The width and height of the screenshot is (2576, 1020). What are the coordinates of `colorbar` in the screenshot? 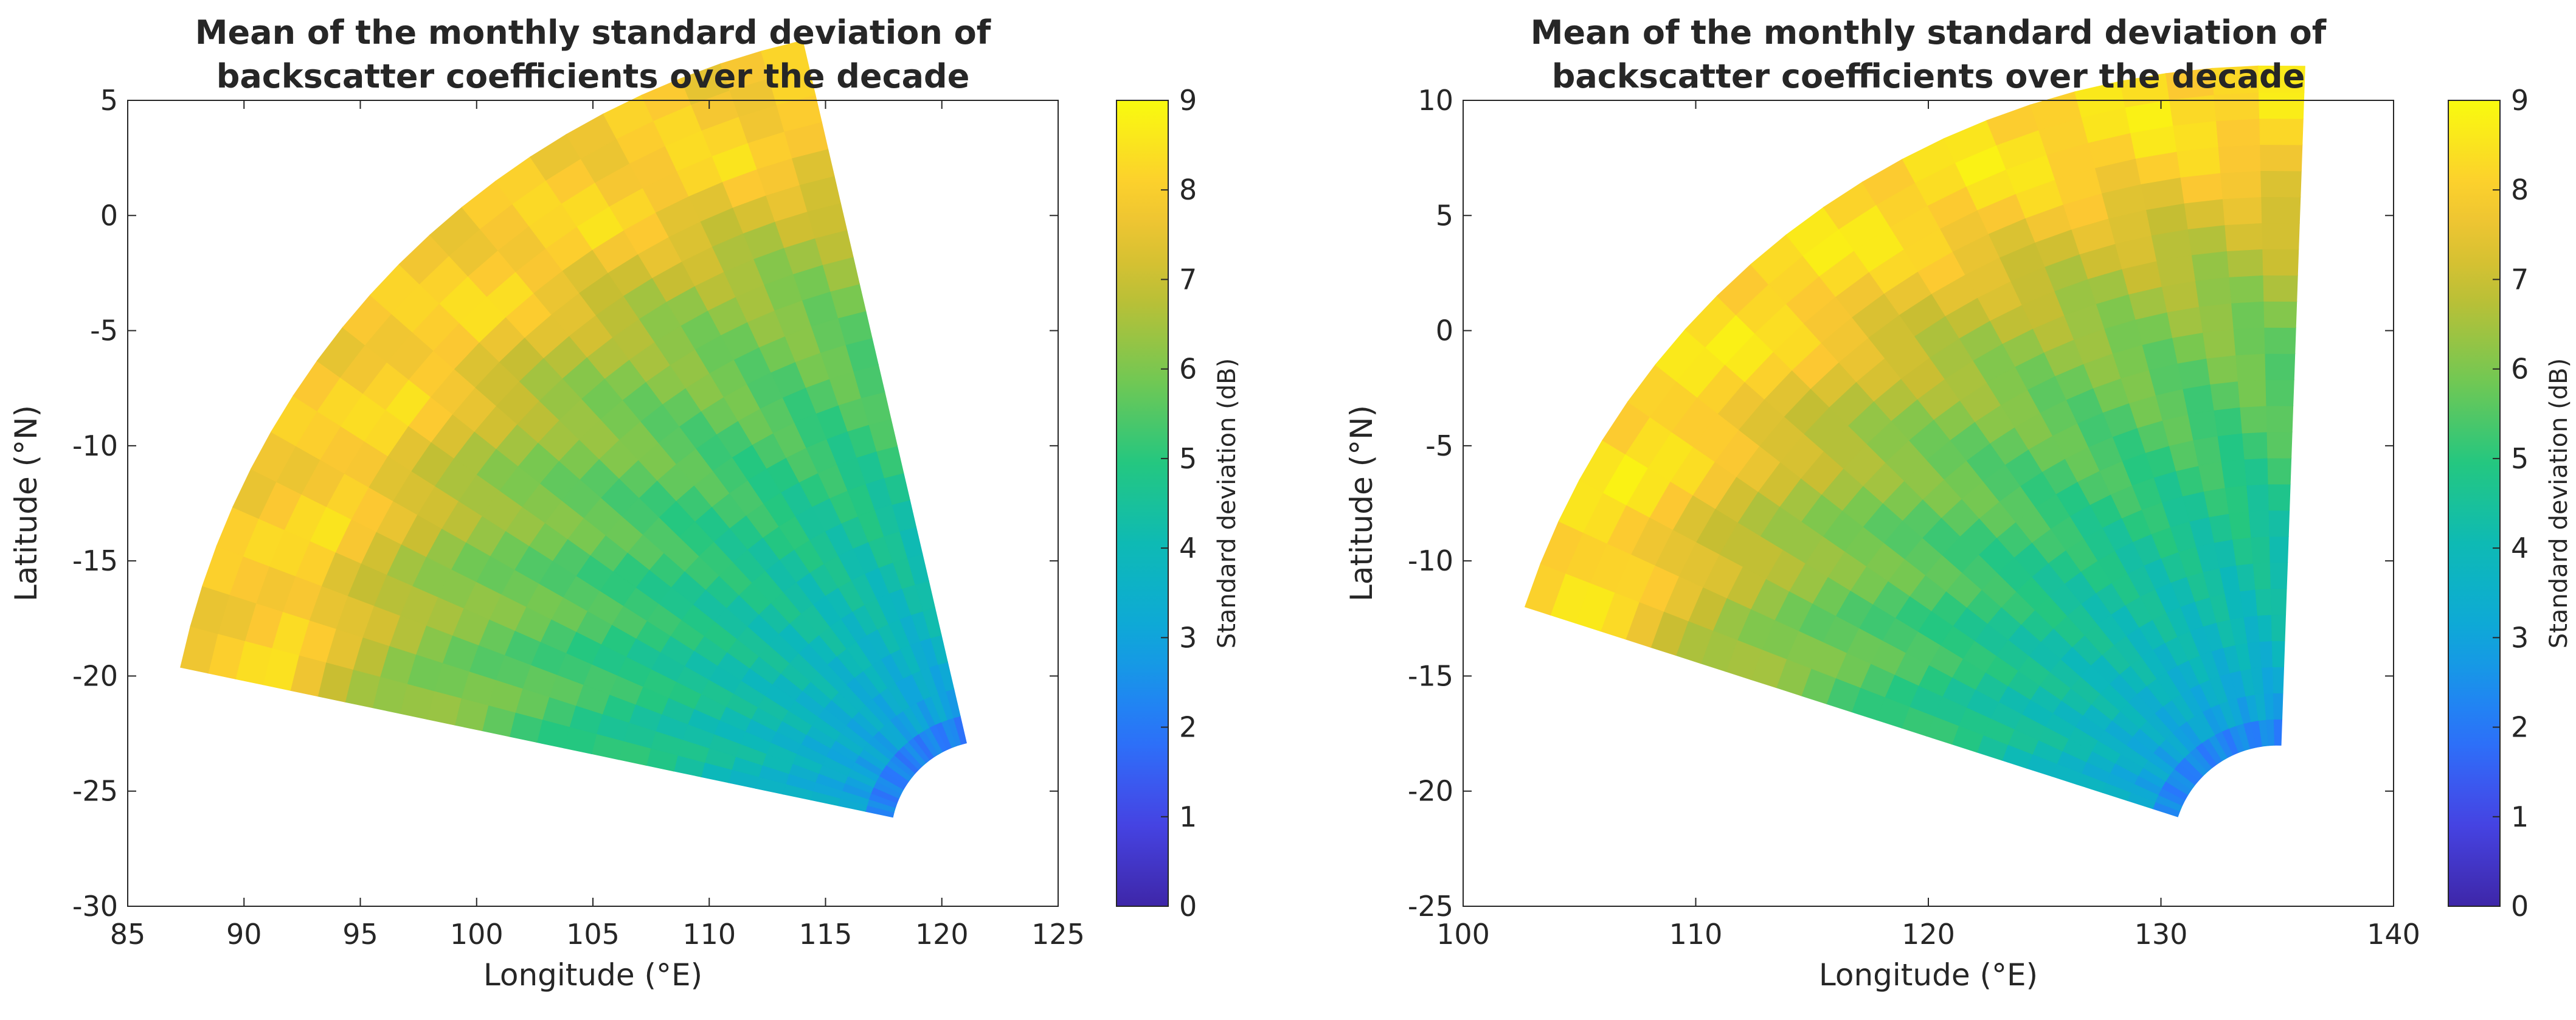 It's located at (1142, 503).